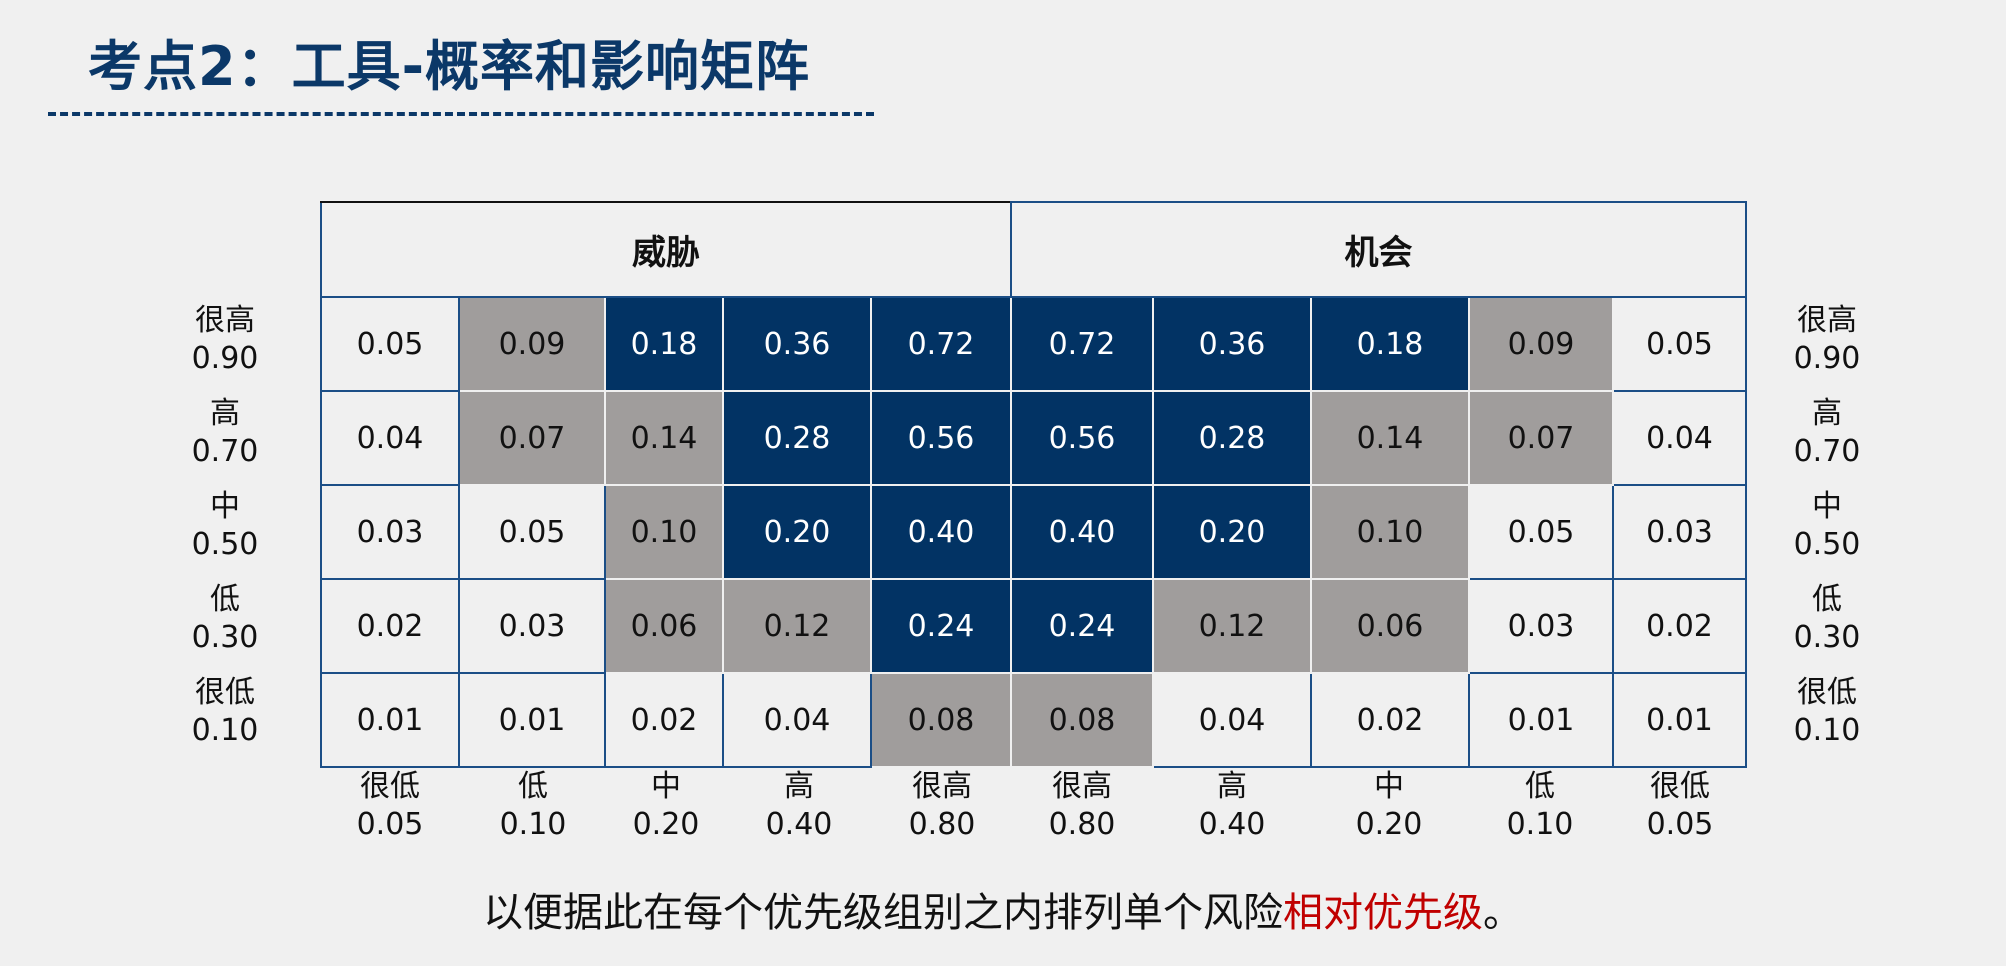 The image size is (2006, 966). What do you see at coordinates (1827, 433) in the screenshot?
I see `row-label-right: 高 0.70` at bounding box center [1827, 433].